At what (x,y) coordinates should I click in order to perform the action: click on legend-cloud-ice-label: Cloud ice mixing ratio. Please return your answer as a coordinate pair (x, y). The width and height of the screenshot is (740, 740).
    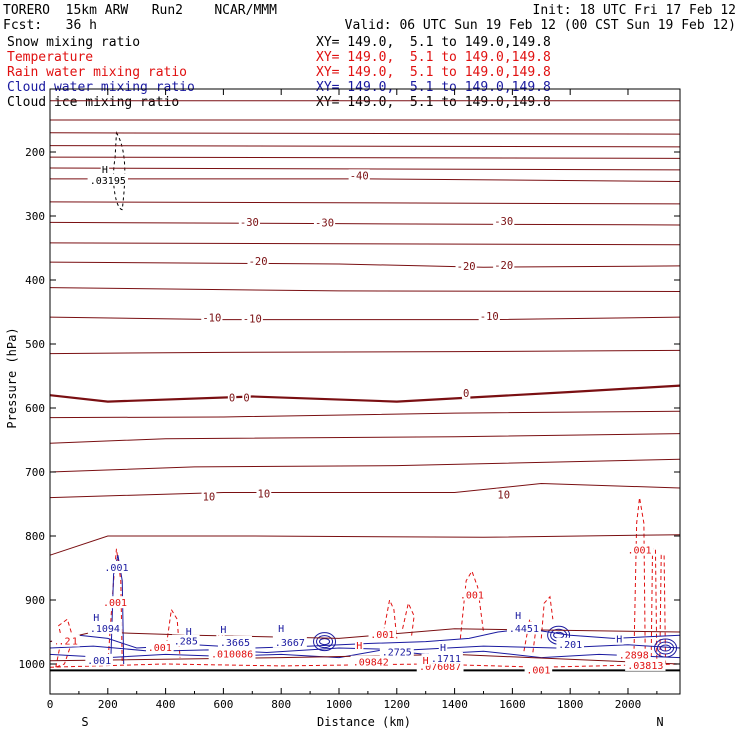
    Looking at the image, I should click on (93, 102).